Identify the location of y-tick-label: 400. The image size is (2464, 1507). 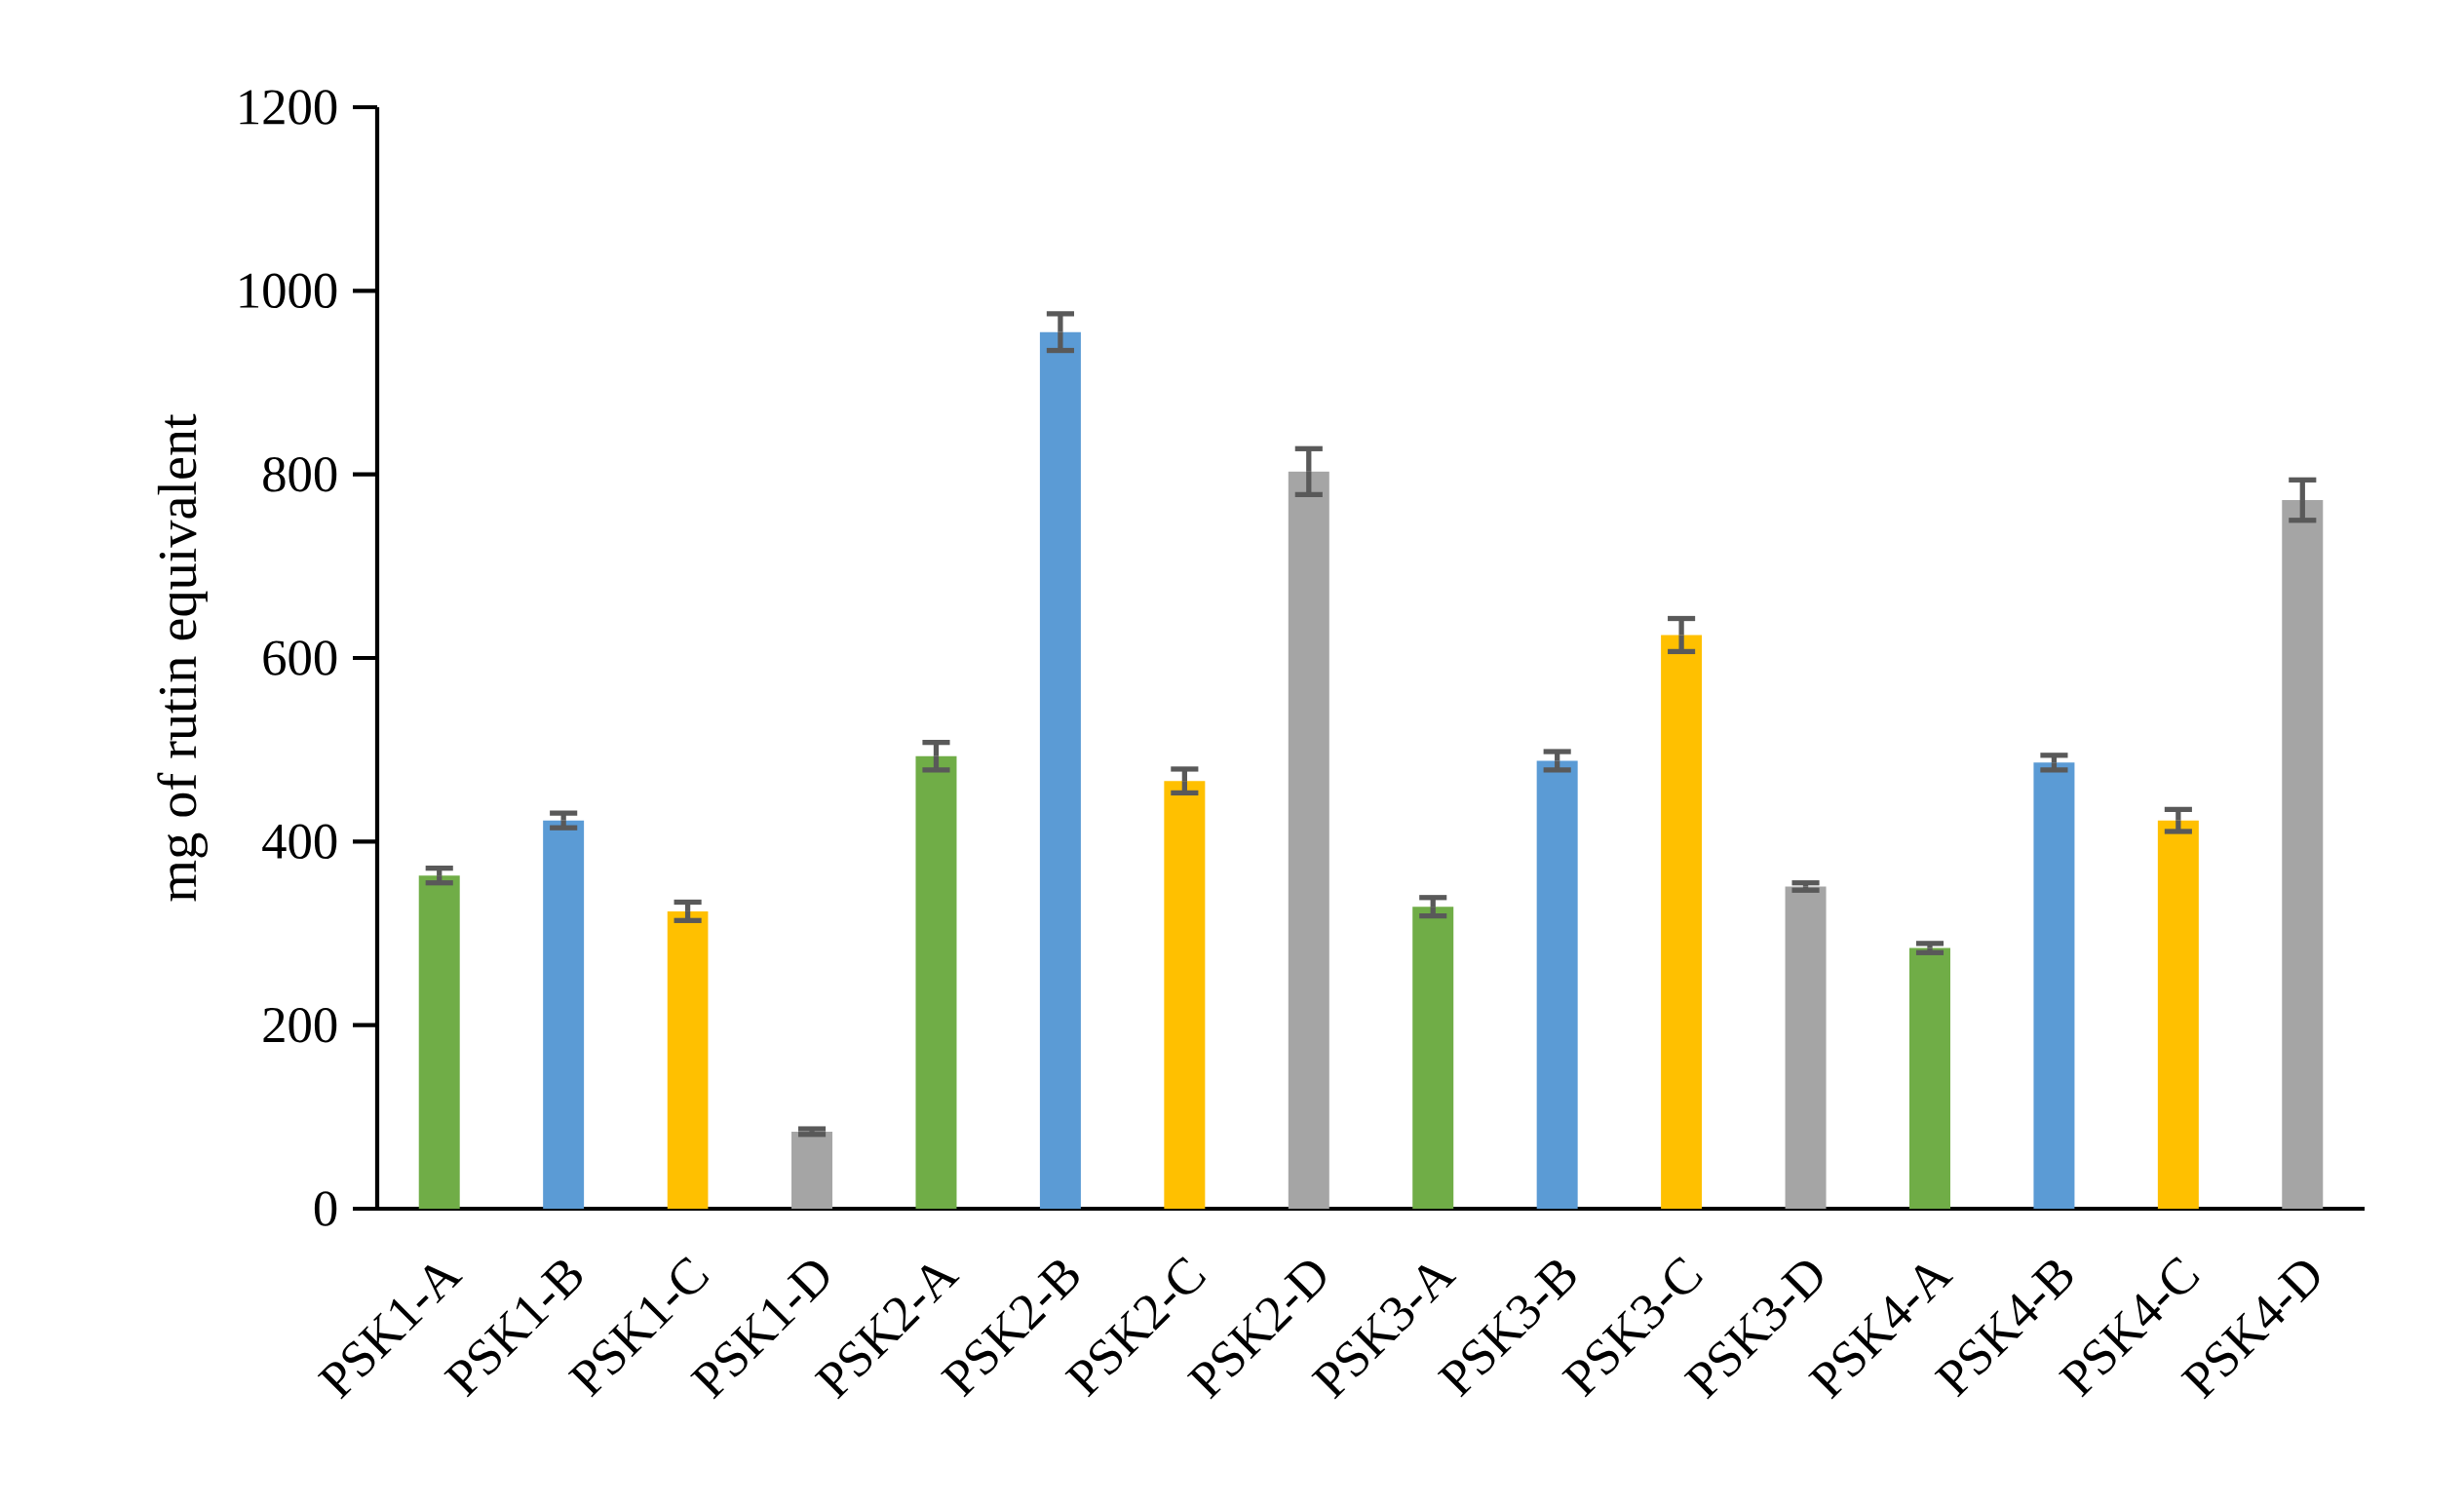
(299, 842).